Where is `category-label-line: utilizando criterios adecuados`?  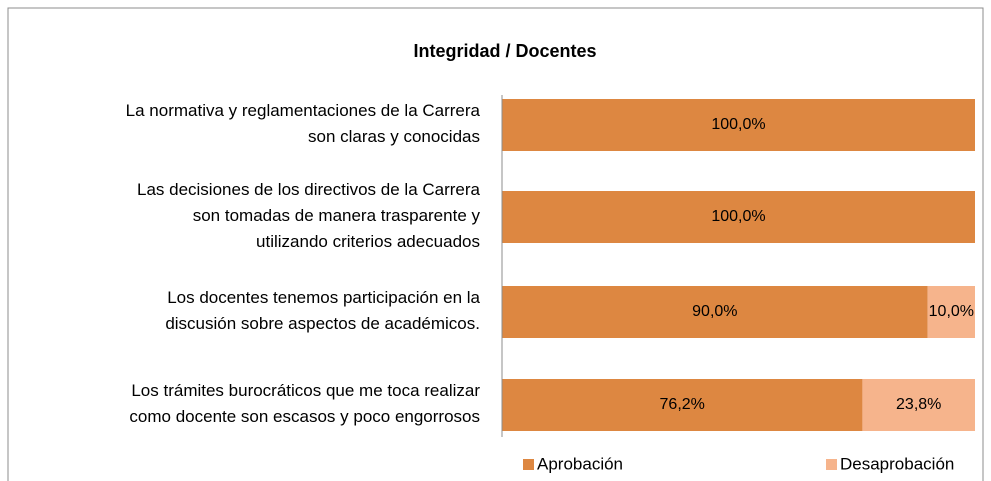 category-label-line: utilizando criterios adecuados is located at coordinates (368, 241).